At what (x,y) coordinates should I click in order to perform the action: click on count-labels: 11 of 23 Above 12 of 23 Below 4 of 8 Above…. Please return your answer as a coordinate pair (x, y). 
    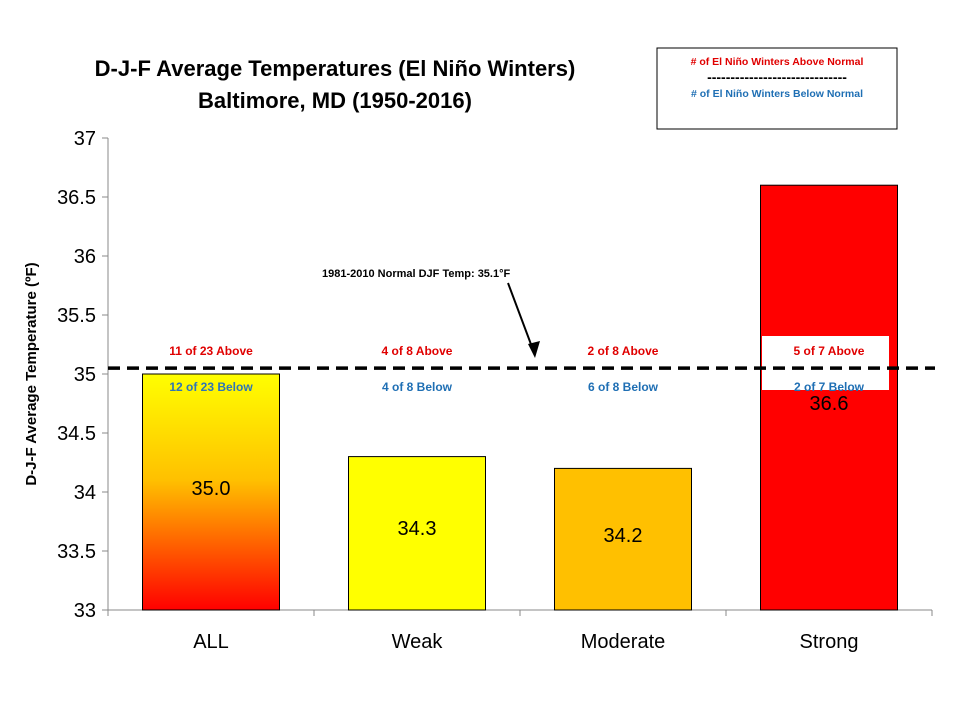
    Looking at the image, I should click on (529, 365).